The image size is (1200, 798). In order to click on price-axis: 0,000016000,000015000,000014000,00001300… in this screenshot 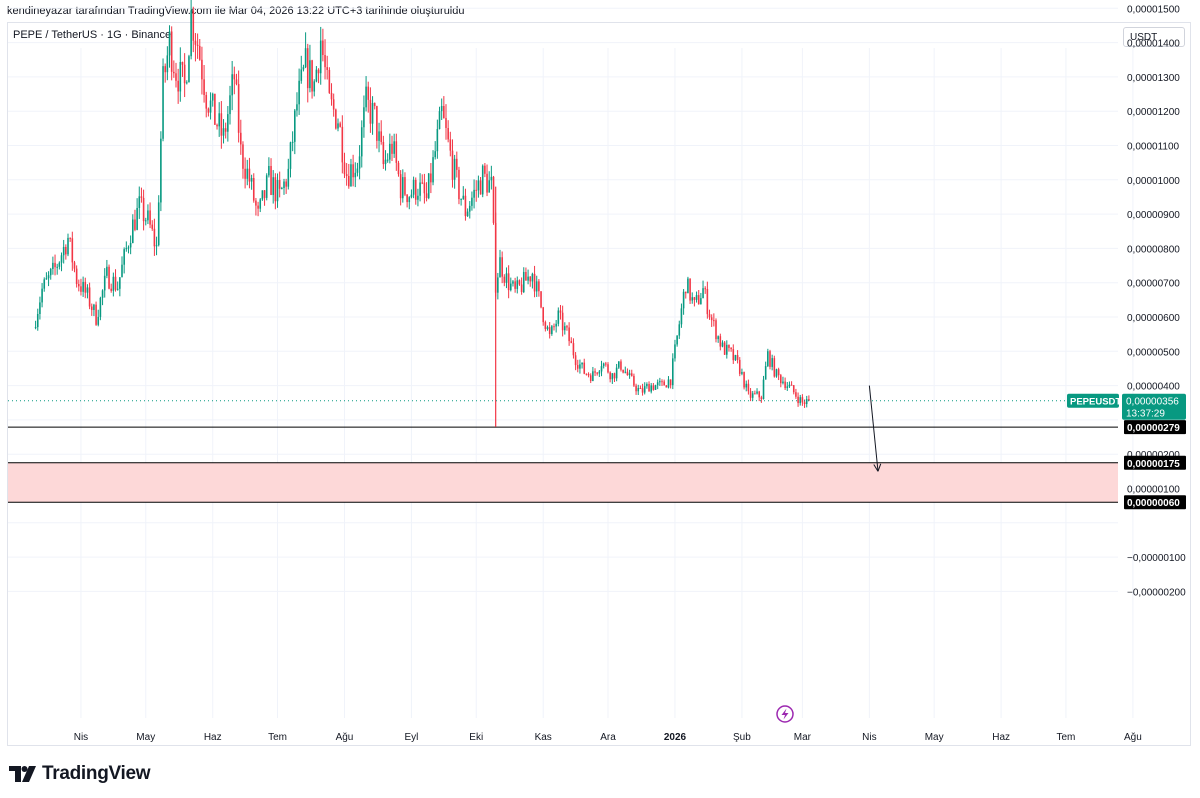, I will do `click(1156, 299)`.